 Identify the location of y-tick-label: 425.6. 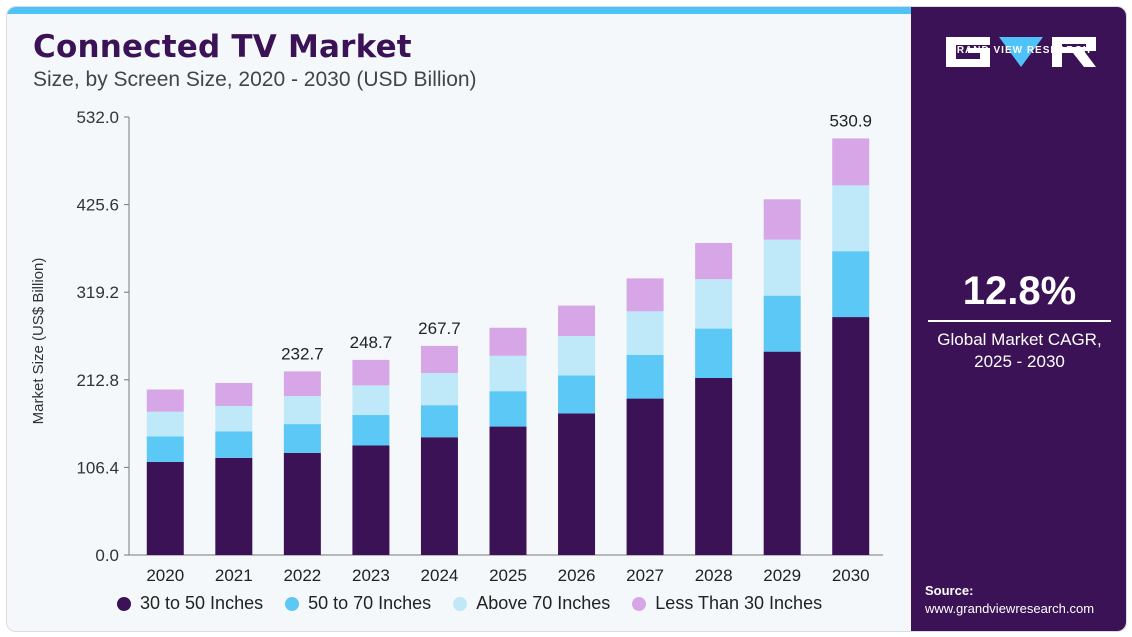
(97, 205).